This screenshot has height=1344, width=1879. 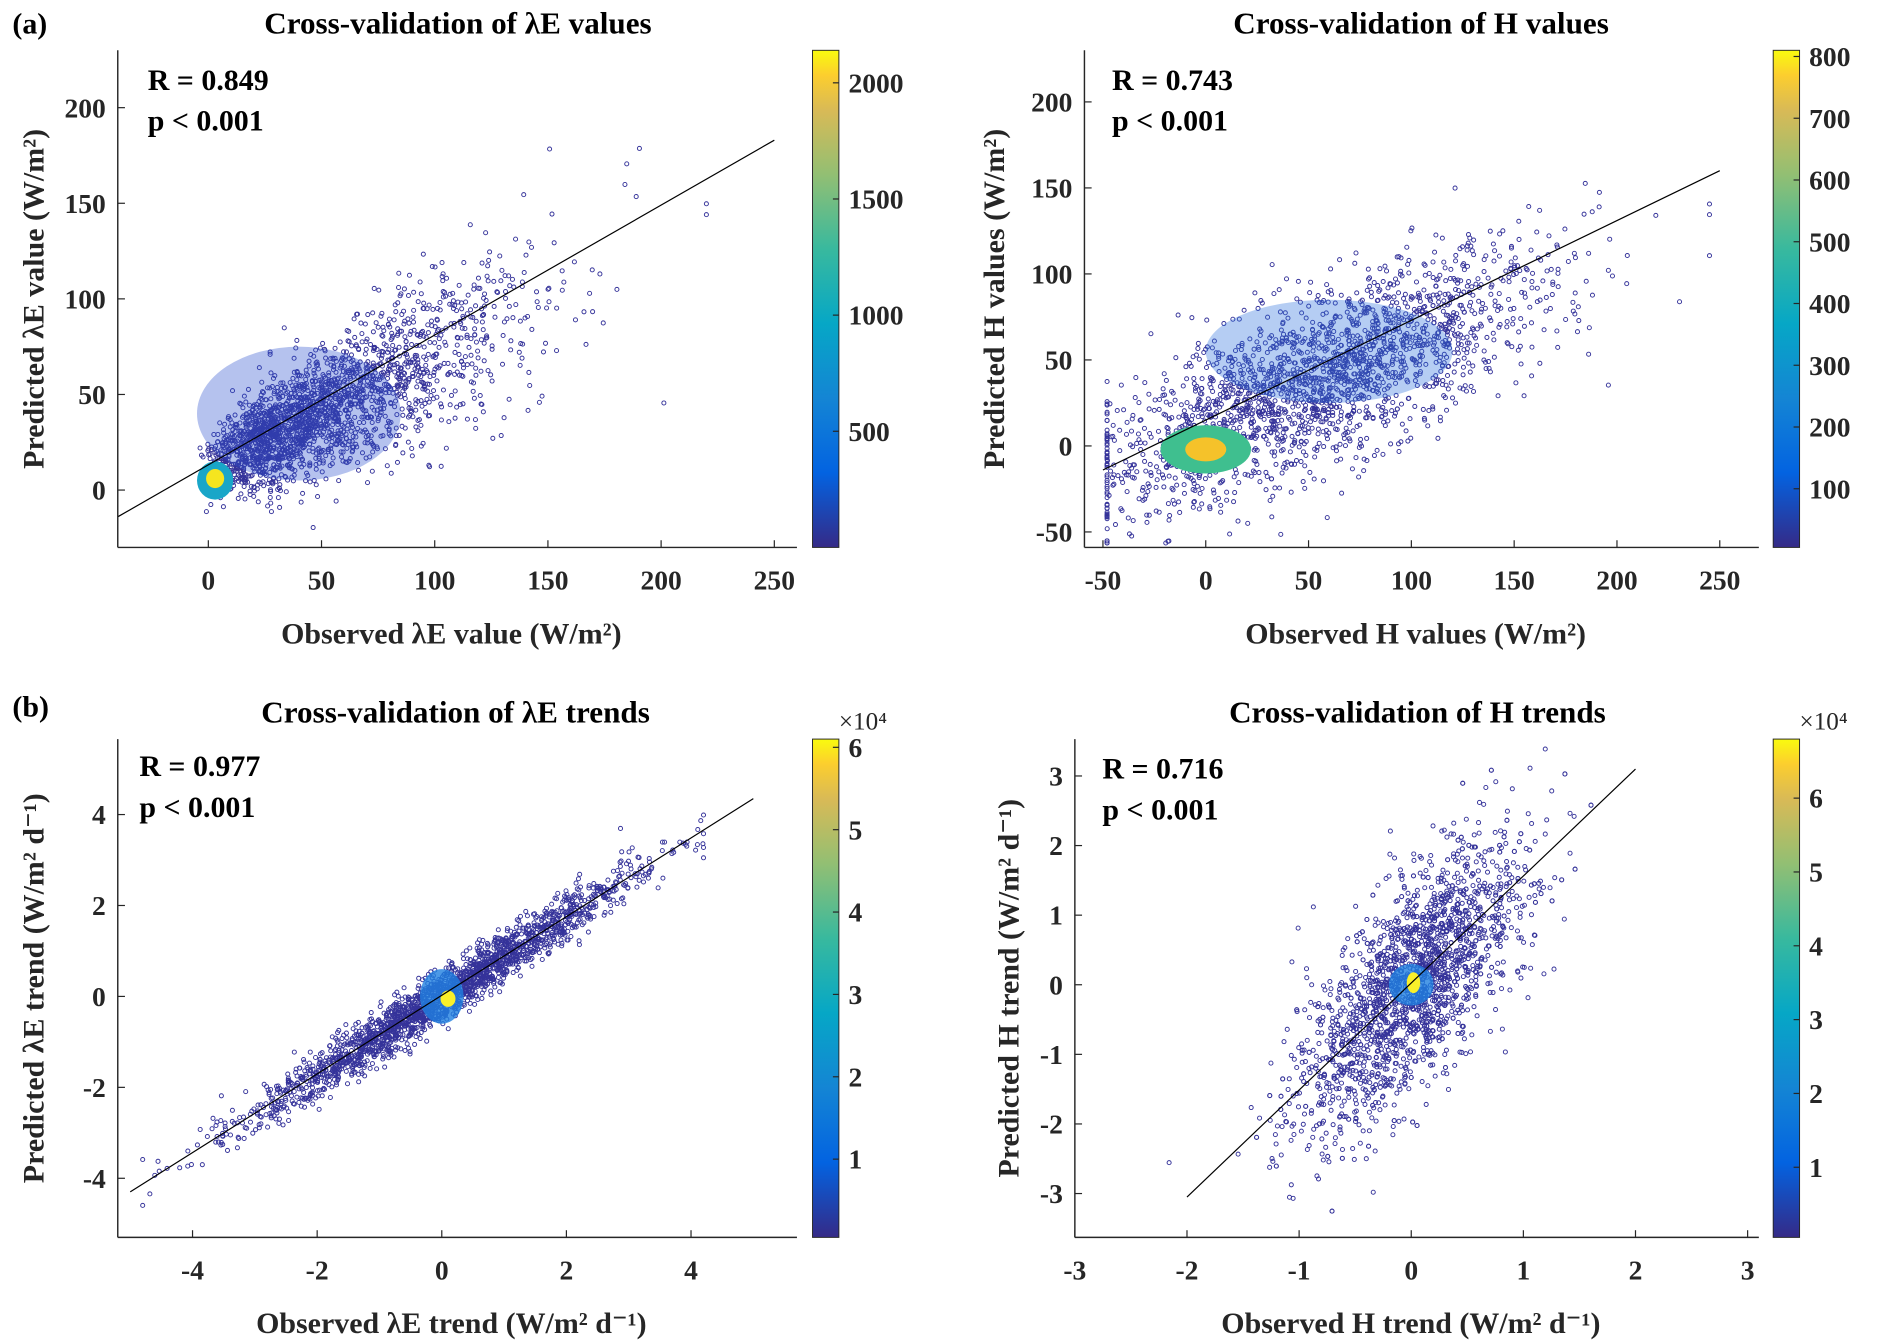 What do you see at coordinates (1829, 56) in the screenshot?
I see `colorbar-tick-label: 800` at bounding box center [1829, 56].